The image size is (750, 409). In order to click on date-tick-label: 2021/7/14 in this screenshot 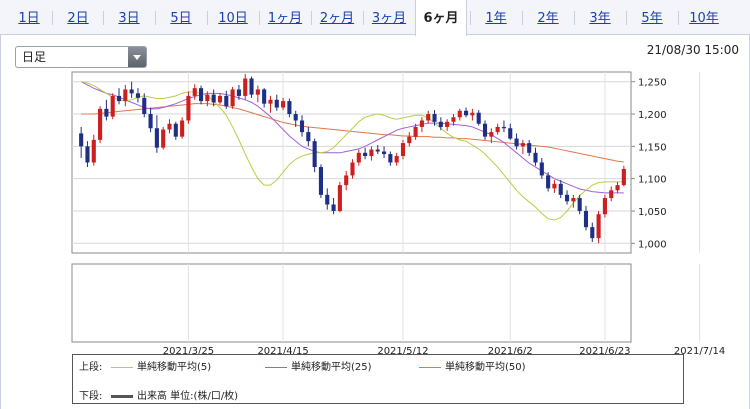, I will do `click(699, 351)`.